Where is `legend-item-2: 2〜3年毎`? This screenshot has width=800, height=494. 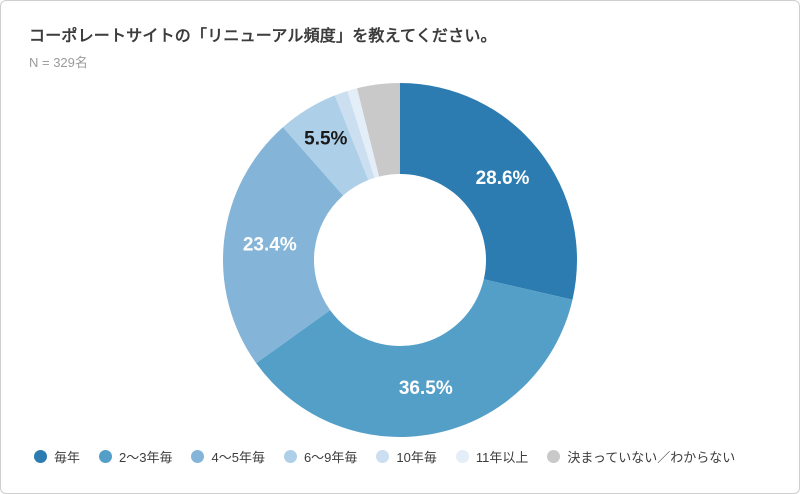
legend-item-2: 2〜3年毎 is located at coordinates (135, 456).